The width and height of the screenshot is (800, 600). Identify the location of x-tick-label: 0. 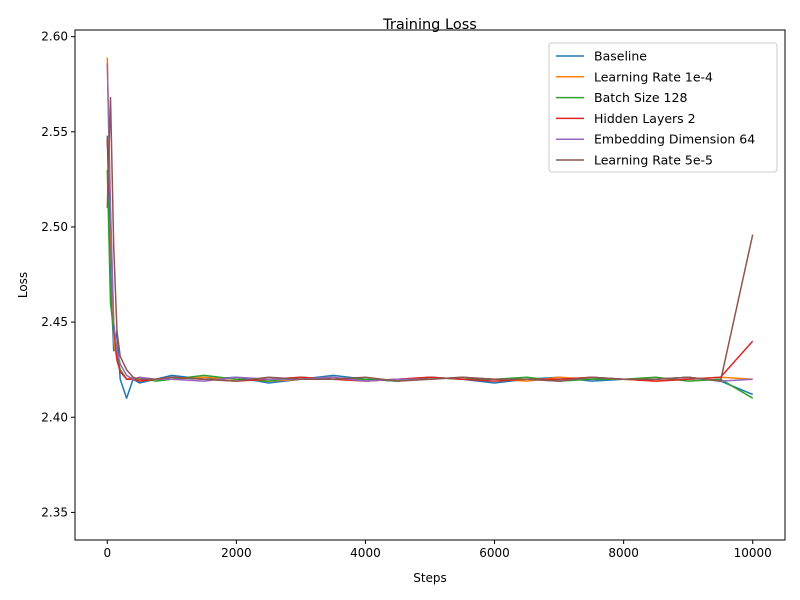
(107, 553).